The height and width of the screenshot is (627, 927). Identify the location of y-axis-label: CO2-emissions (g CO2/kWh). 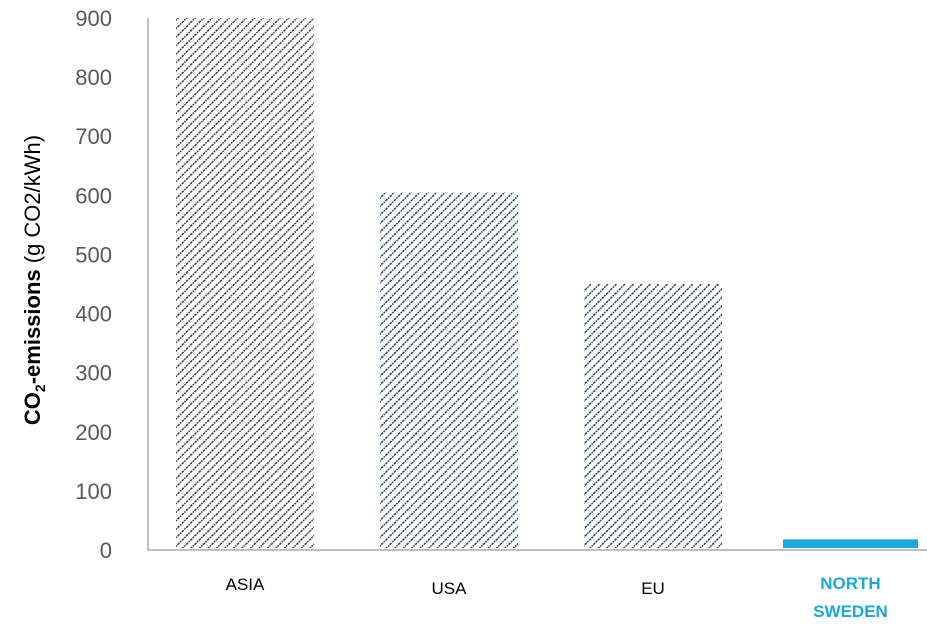
(34, 280).